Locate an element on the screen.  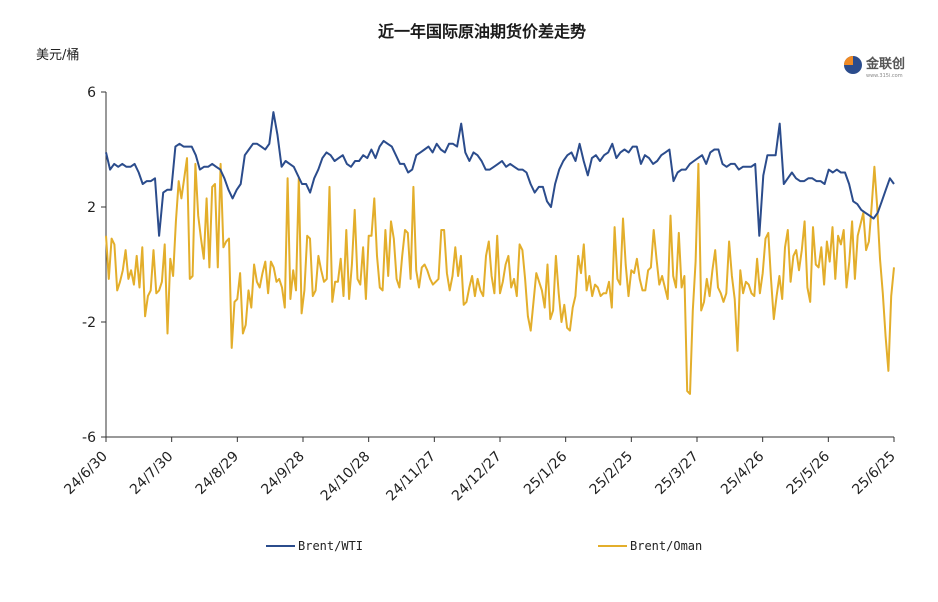
x-tick-label: 25/1/26 is located at coordinates (546, 473).